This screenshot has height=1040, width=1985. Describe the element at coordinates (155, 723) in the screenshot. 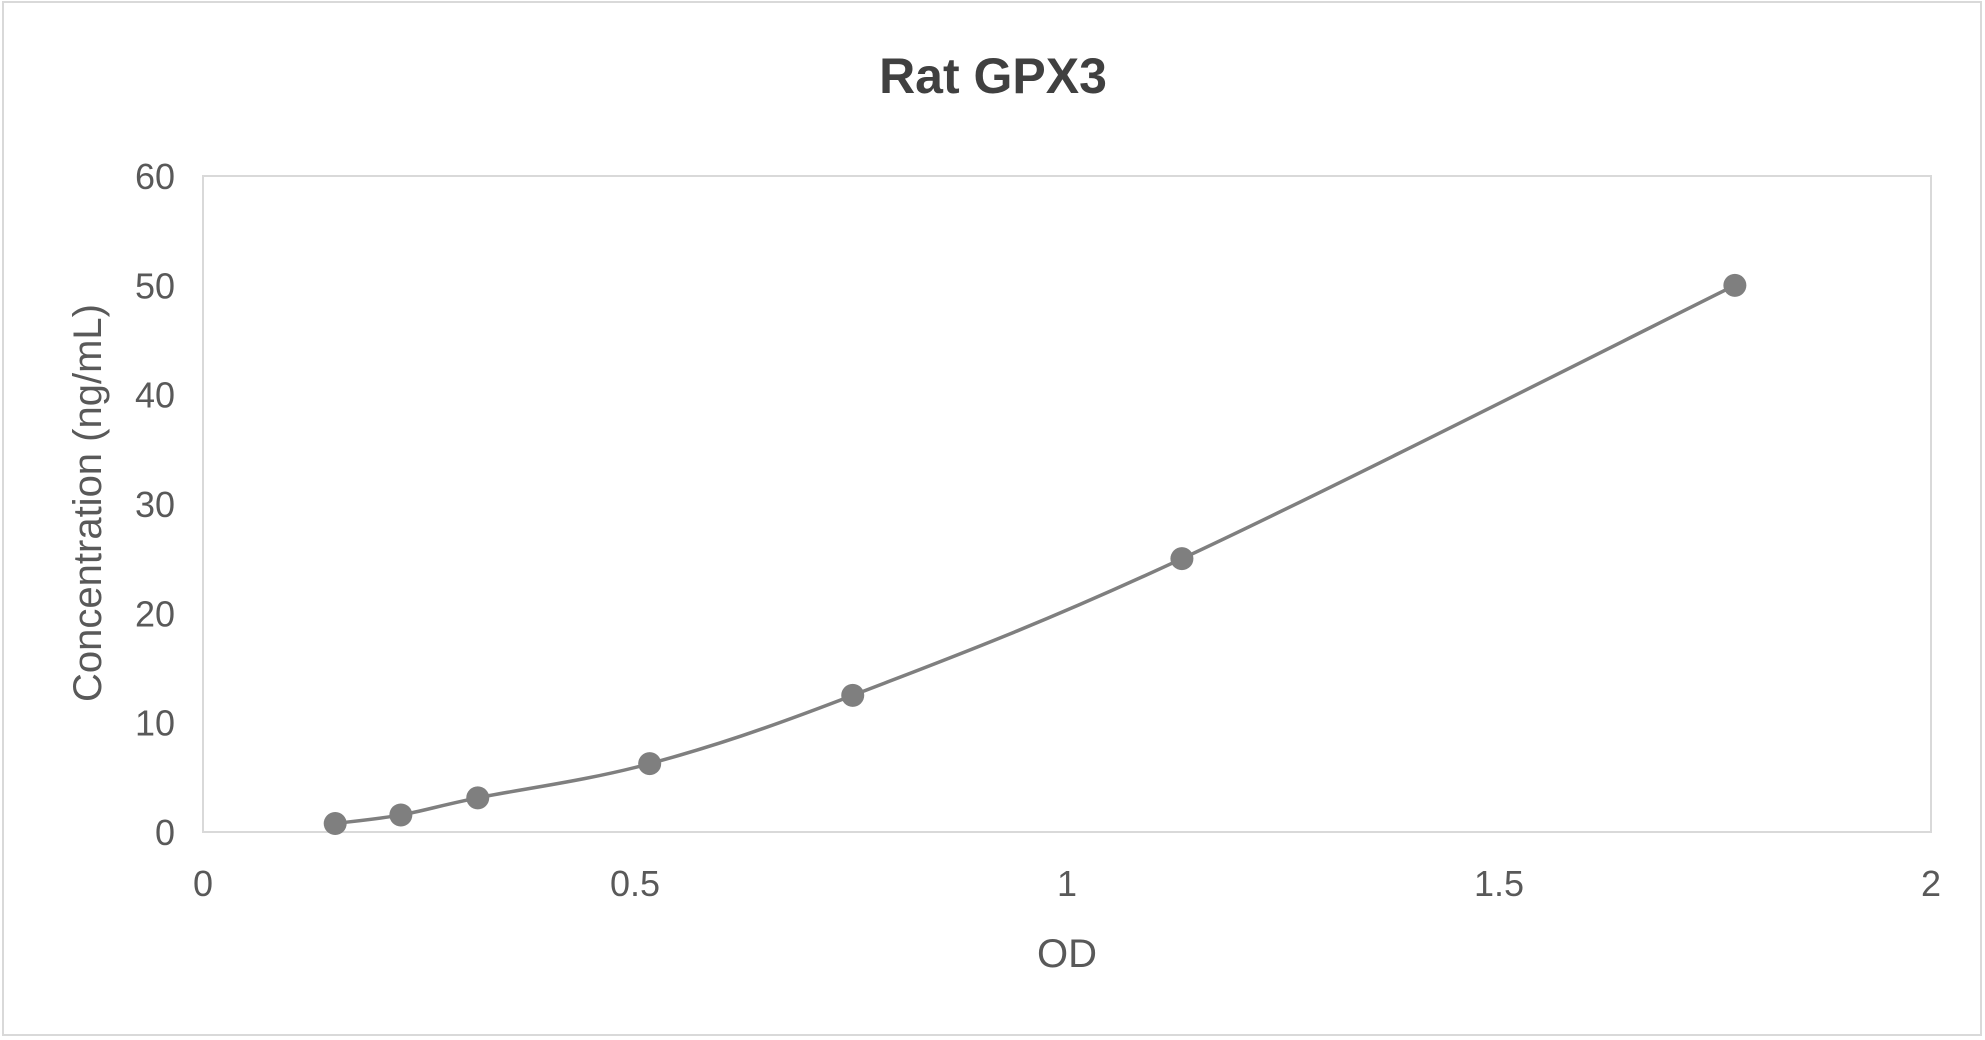

I see `y-tick-label: 10` at that location.